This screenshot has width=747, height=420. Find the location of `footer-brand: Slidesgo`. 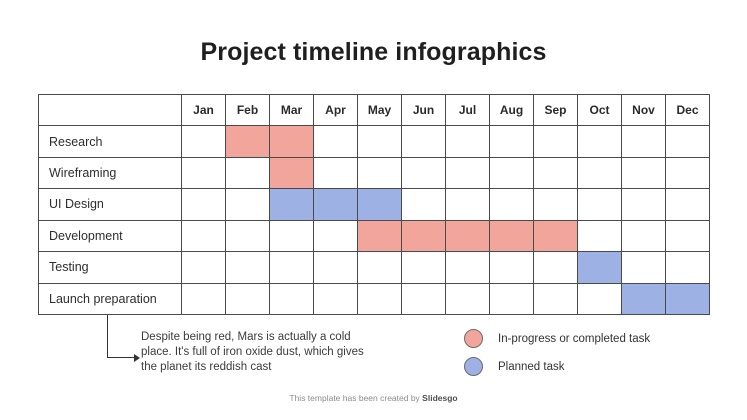

footer-brand: Slidesgo is located at coordinates (440, 398).